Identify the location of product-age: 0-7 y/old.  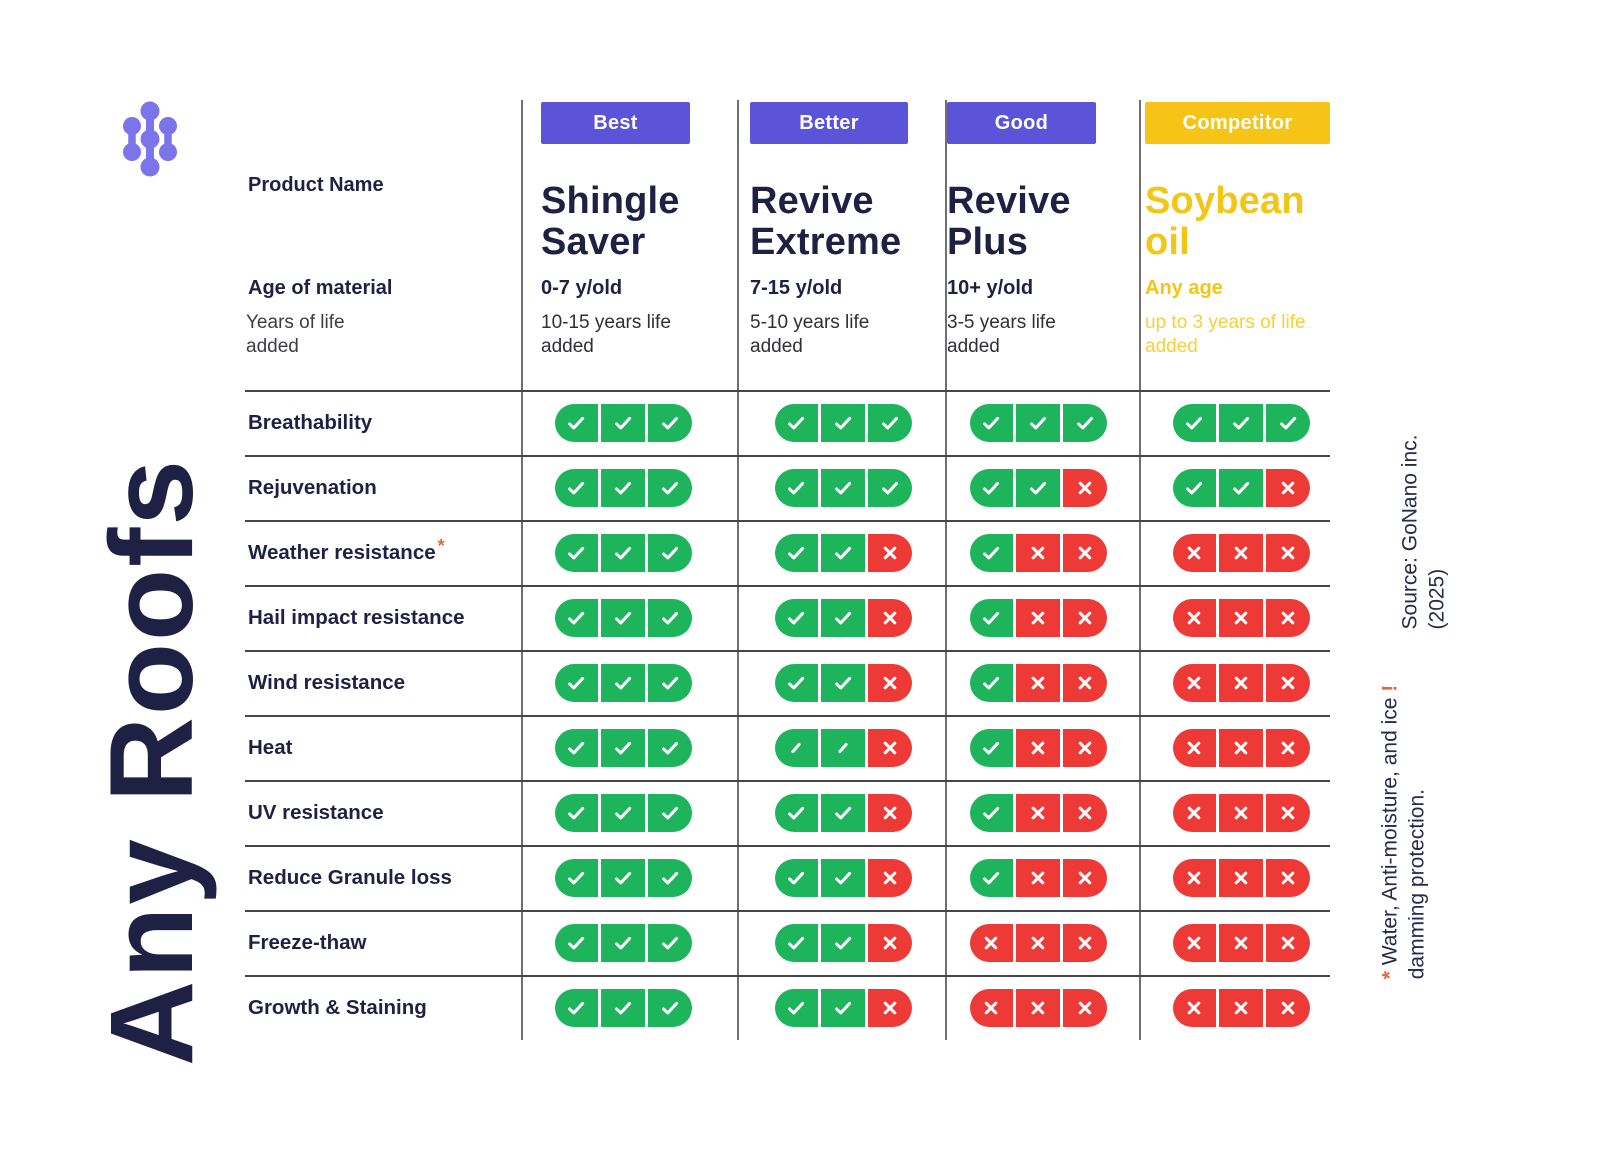
(582, 288).